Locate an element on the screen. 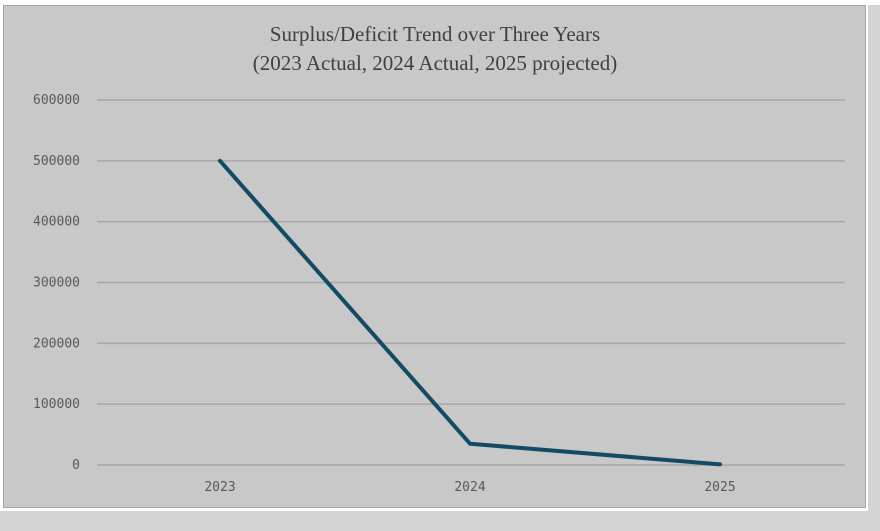 The width and height of the screenshot is (880, 531). chart-title: Surplus/Deficit Trend over Three Years is located at coordinates (435, 34).